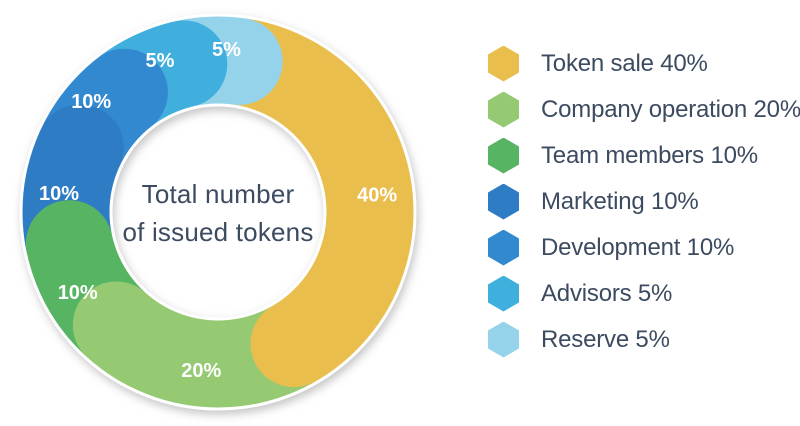  I want to click on legend-label: Company operation 20%, so click(670, 109).